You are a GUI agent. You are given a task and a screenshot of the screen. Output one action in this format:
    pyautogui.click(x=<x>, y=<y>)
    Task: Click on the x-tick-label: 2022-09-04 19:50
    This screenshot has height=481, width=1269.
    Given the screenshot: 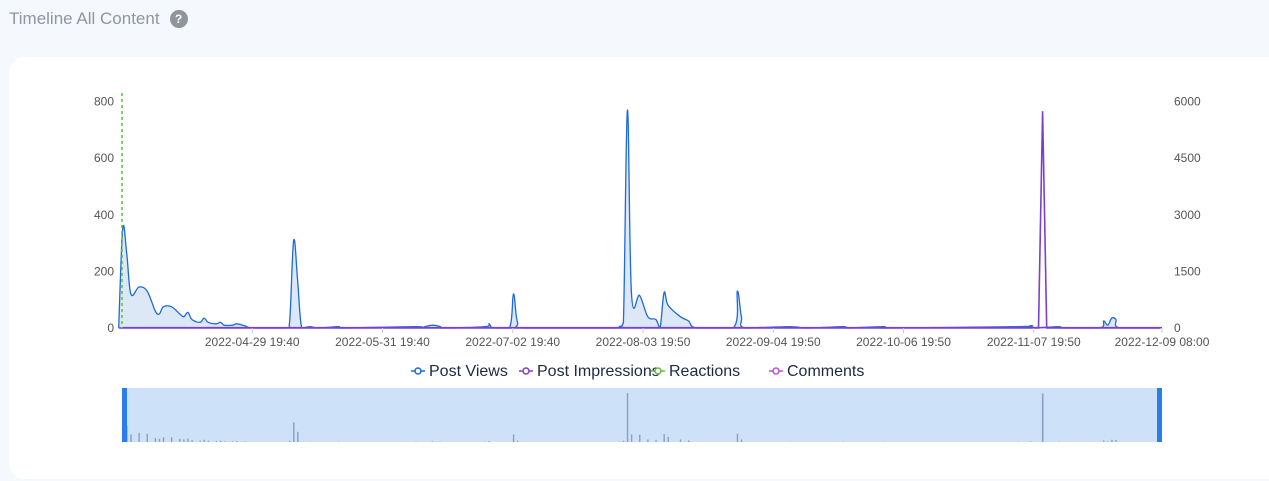 What is the action you would take?
    pyautogui.click(x=773, y=342)
    